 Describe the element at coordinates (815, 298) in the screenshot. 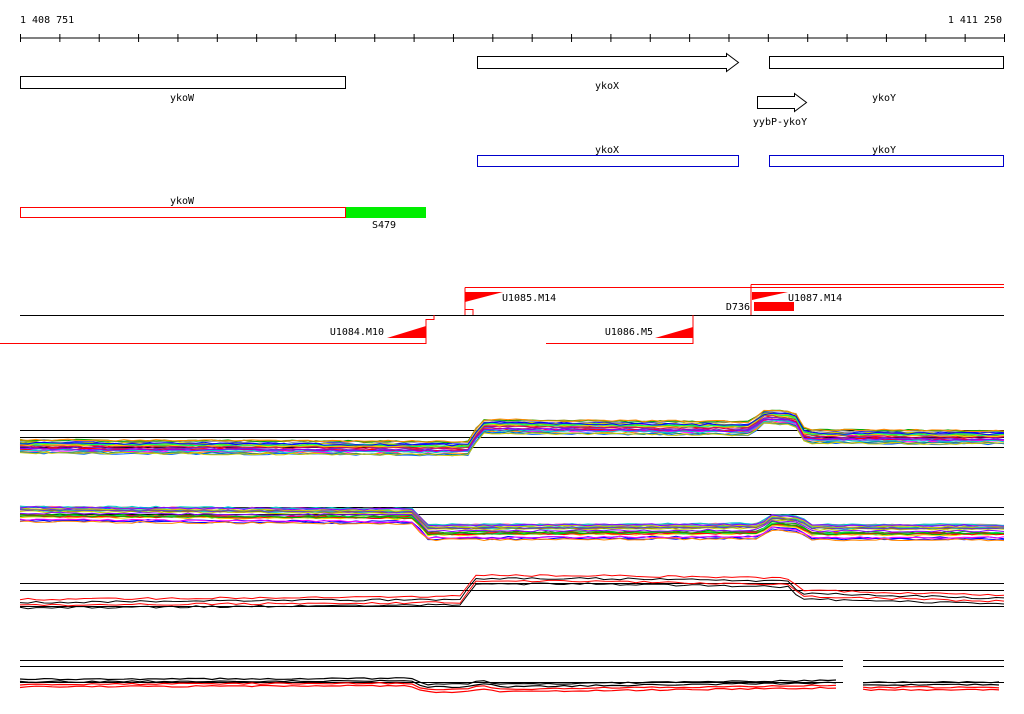

I see `segment-U1087-label: U1087.M14` at that location.